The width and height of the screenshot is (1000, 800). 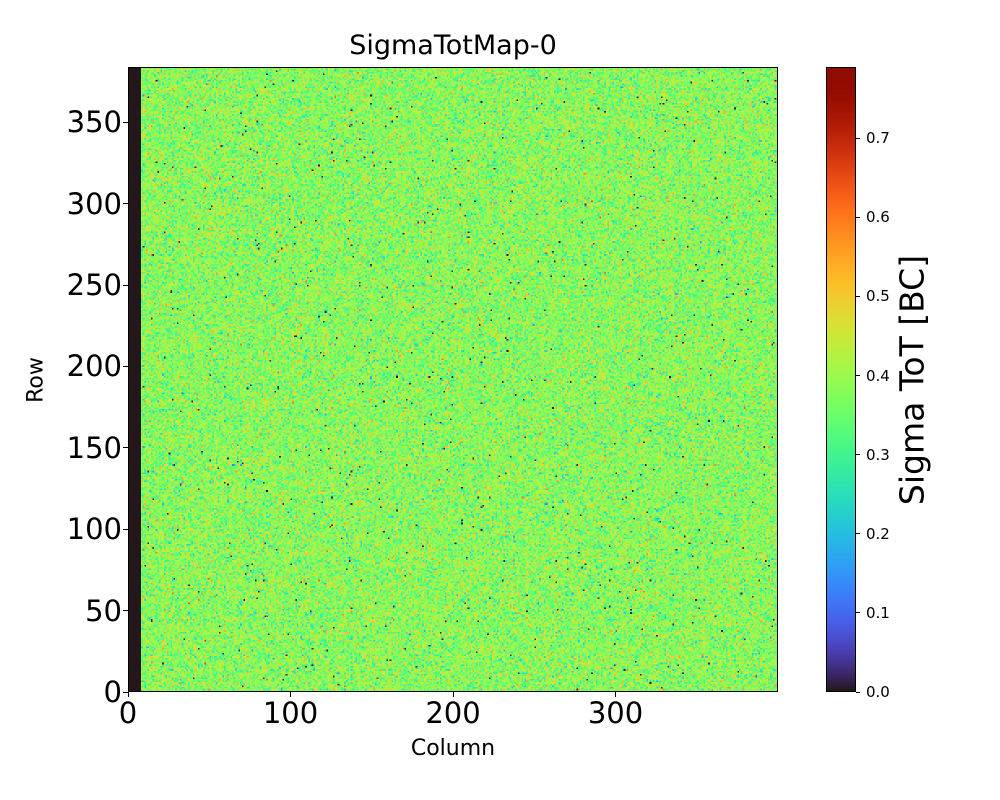 What do you see at coordinates (878, 138) in the screenshot?
I see `colorbar-tick-label: 0.7` at bounding box center [878, 138].